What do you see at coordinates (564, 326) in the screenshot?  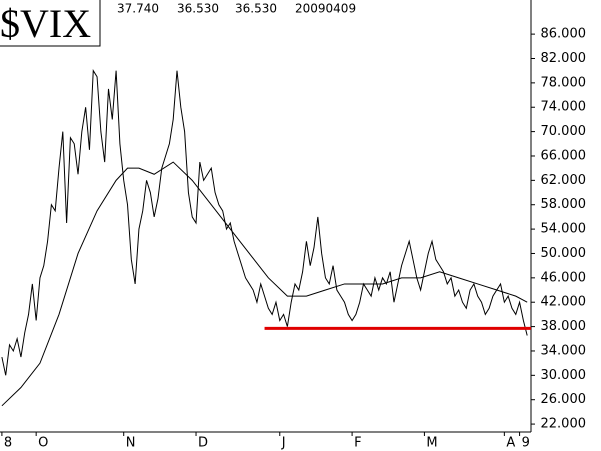 I see `y-tick-label: 38.000` at bounding box center [564, 326].